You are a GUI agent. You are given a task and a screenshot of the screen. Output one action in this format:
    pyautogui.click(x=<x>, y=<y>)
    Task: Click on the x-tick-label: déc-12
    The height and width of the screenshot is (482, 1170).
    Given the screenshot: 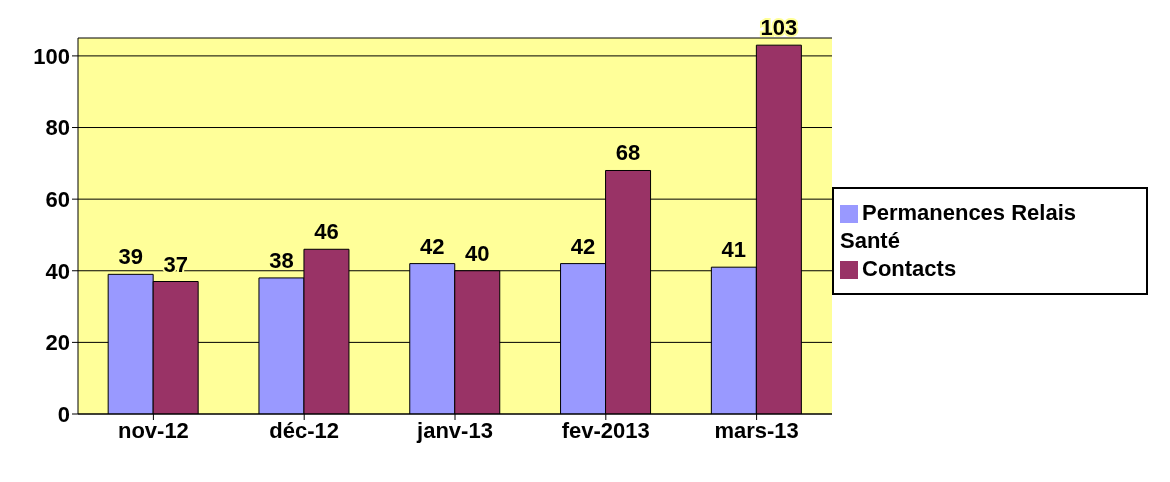 What is the action you would take?
    pyautogui.click(x=304, y=430)
    